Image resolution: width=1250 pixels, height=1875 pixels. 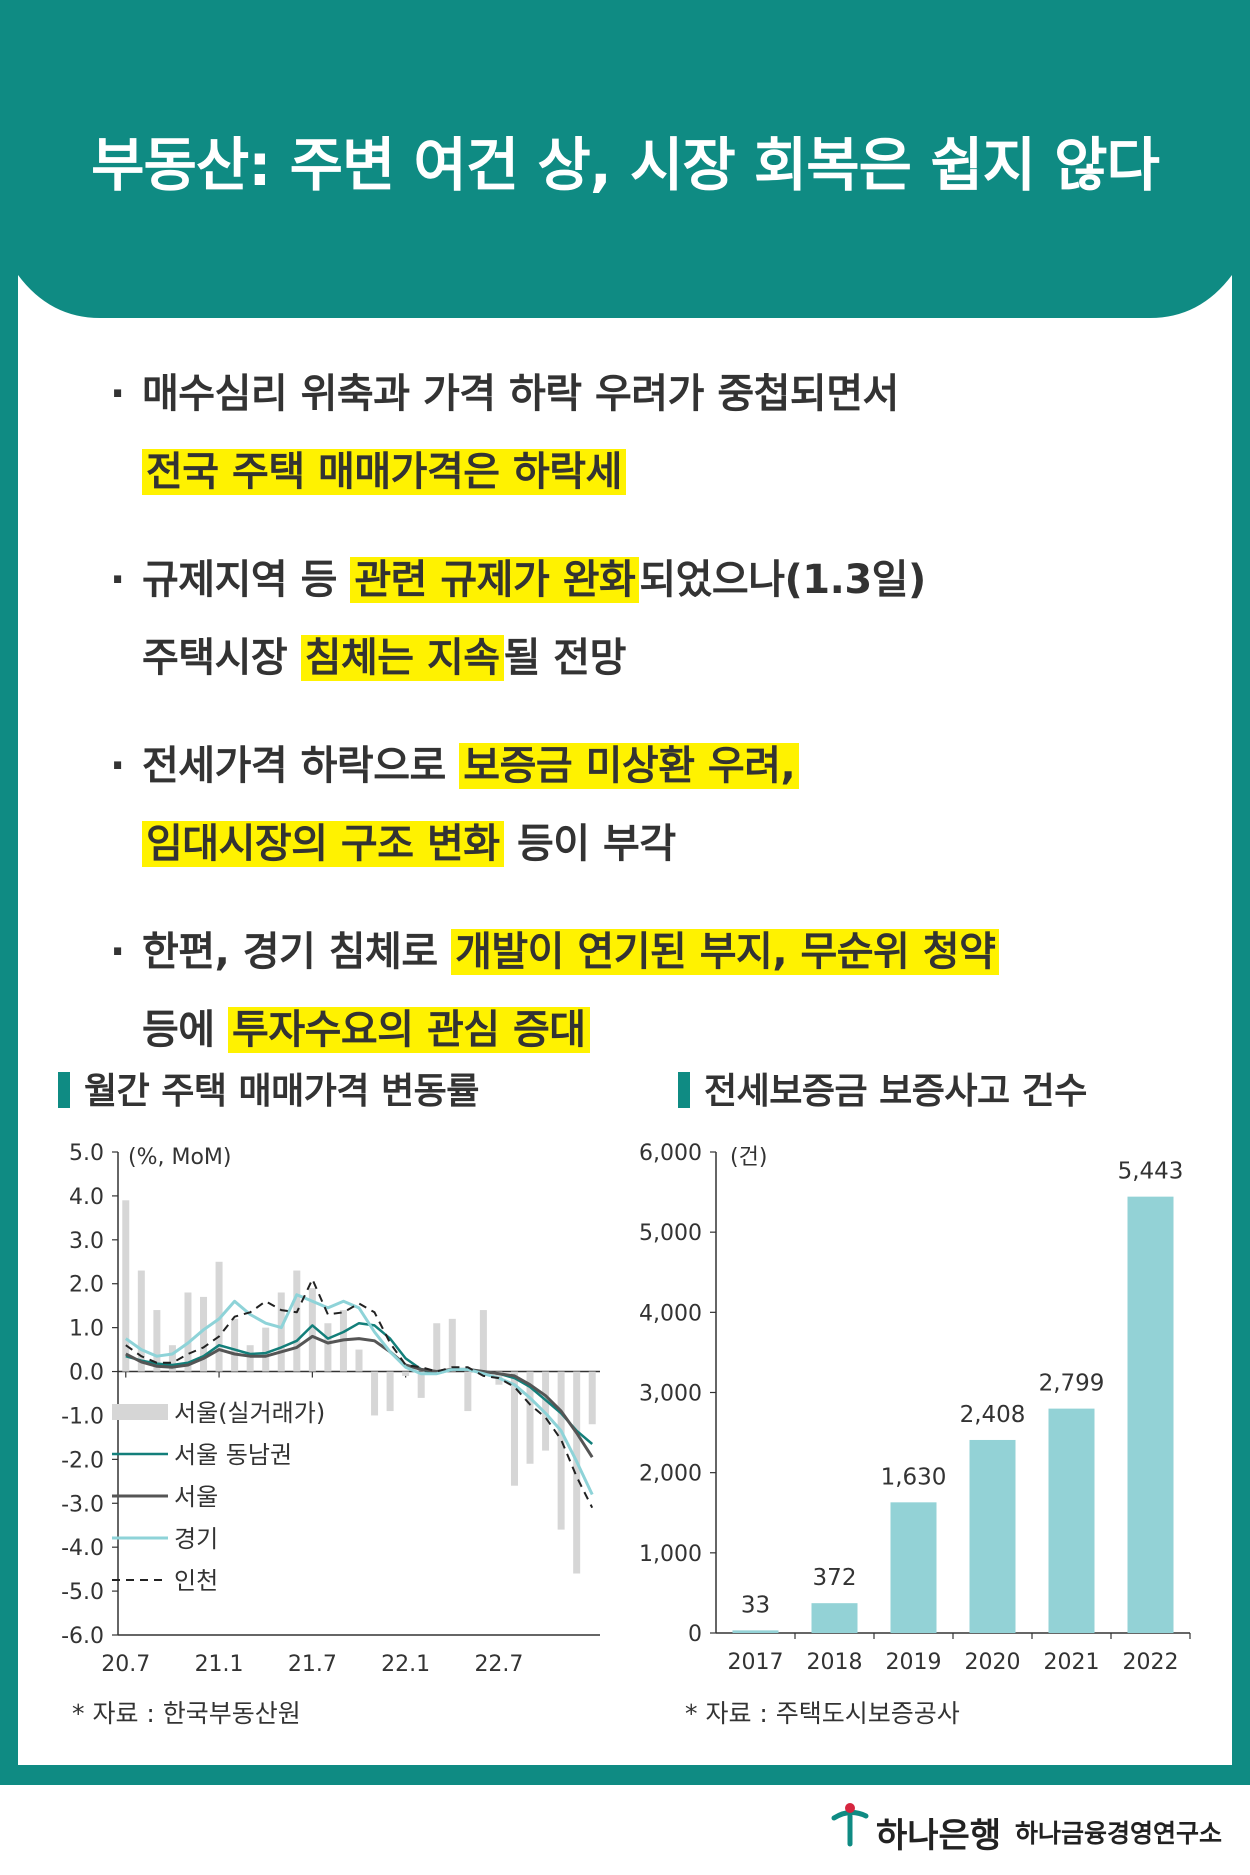 I want to click on line-incheon, so click(x=359, y=1393).